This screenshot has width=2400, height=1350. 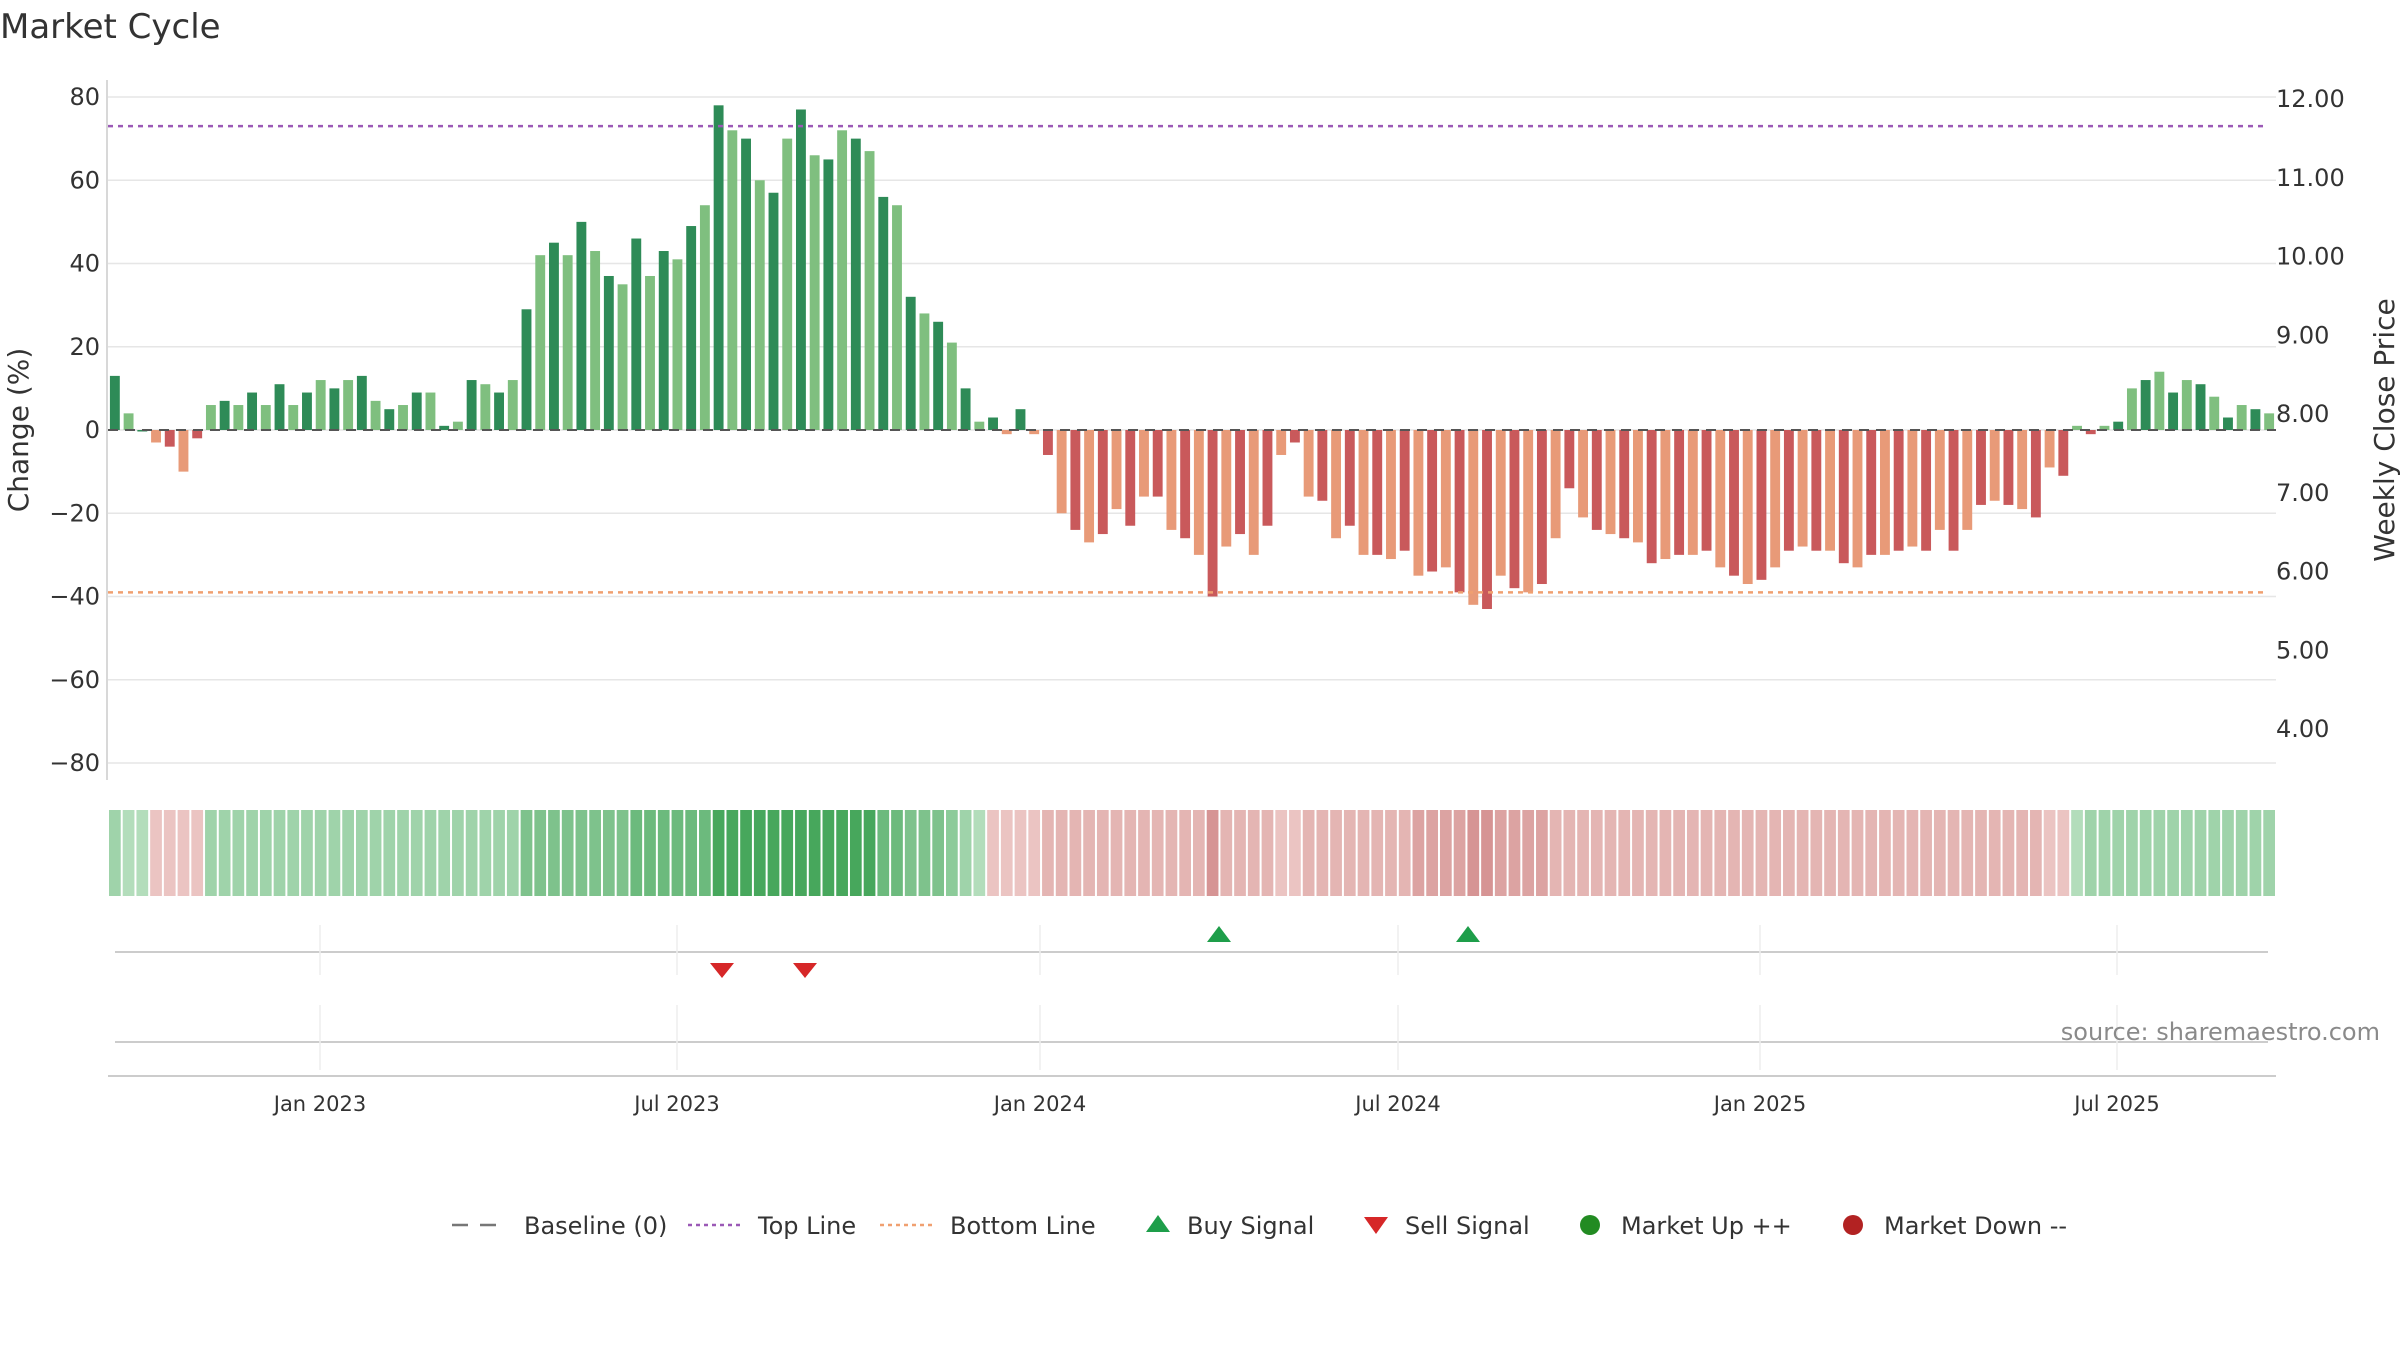 I want to click on signal-panel, so click(x=1192, y=1001).